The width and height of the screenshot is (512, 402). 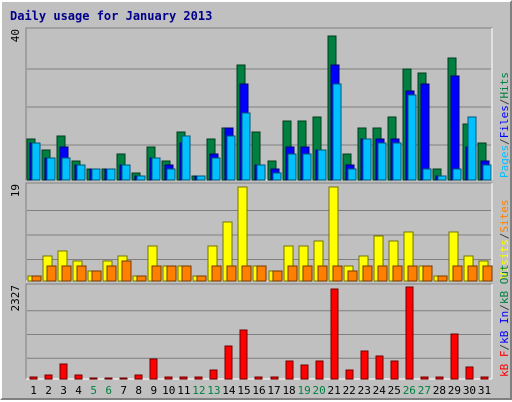 What do you see at coordinates (273, 390) in the screenshot?
I see `x-tick-label-day-17: 17` at bounding box center [273, 390].